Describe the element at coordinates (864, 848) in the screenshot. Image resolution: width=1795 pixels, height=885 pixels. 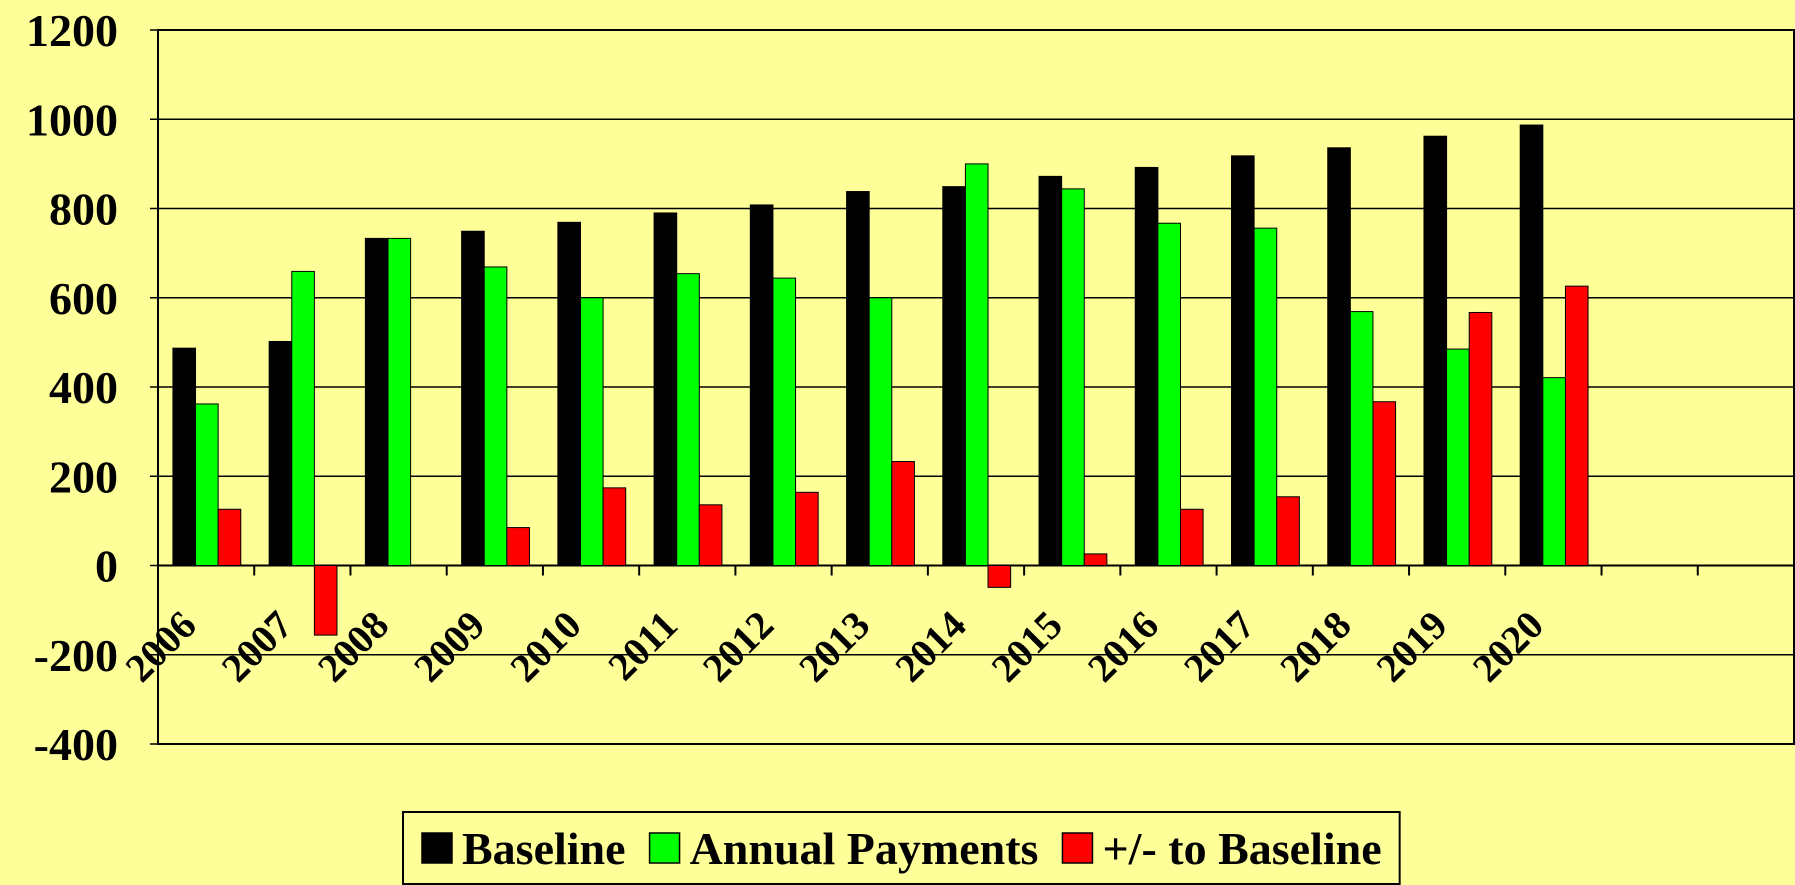
I see `legend-label: Annual Payments` at that location.